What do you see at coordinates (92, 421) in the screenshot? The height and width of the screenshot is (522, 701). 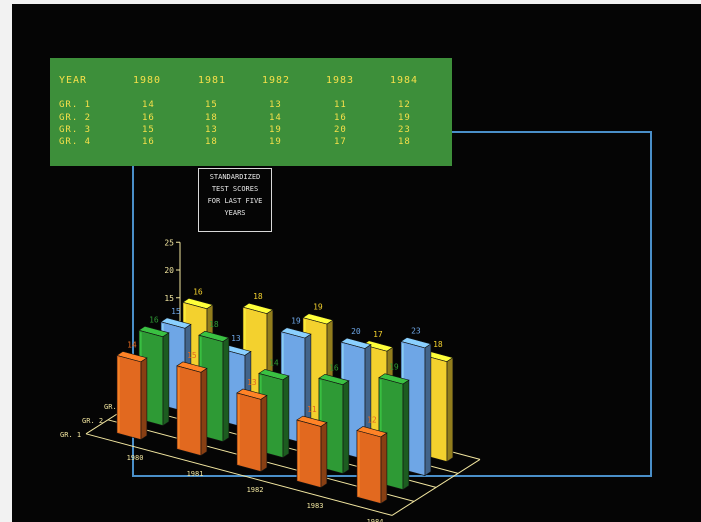 I see `group-label: GR. 2` at bounding box center [92, 421].